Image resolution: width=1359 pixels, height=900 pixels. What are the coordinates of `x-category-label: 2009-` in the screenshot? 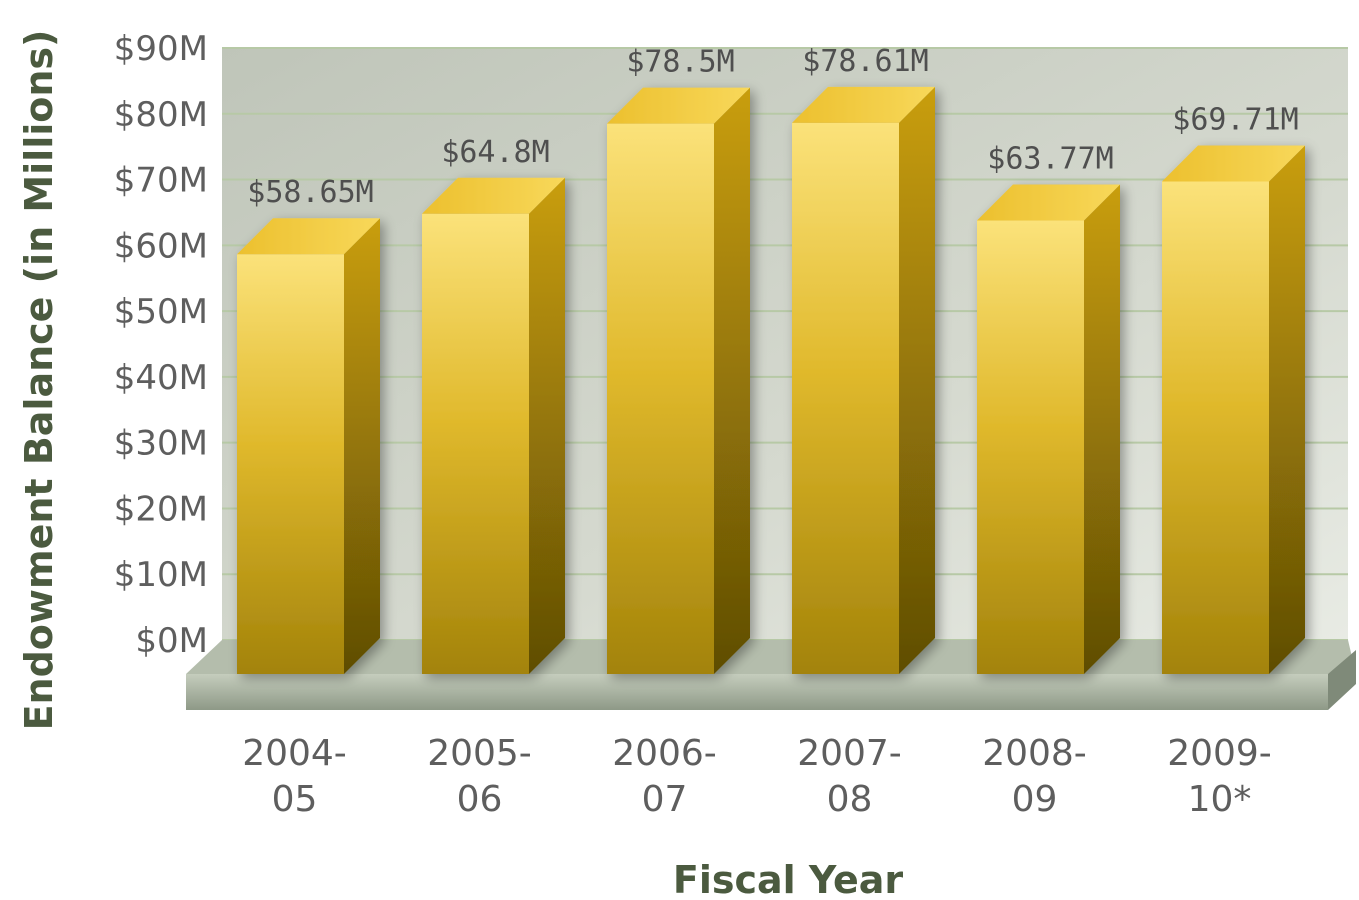 It's located at (1219, 753).